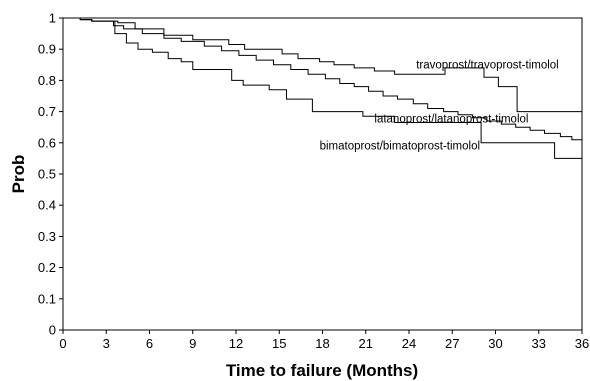 The width and height of the screenshot is (590, 381). What do you see at coordinates (47, 236) in the screenshot?
I see `y-tick-label: 0.3` at bounding box center [47, 236].